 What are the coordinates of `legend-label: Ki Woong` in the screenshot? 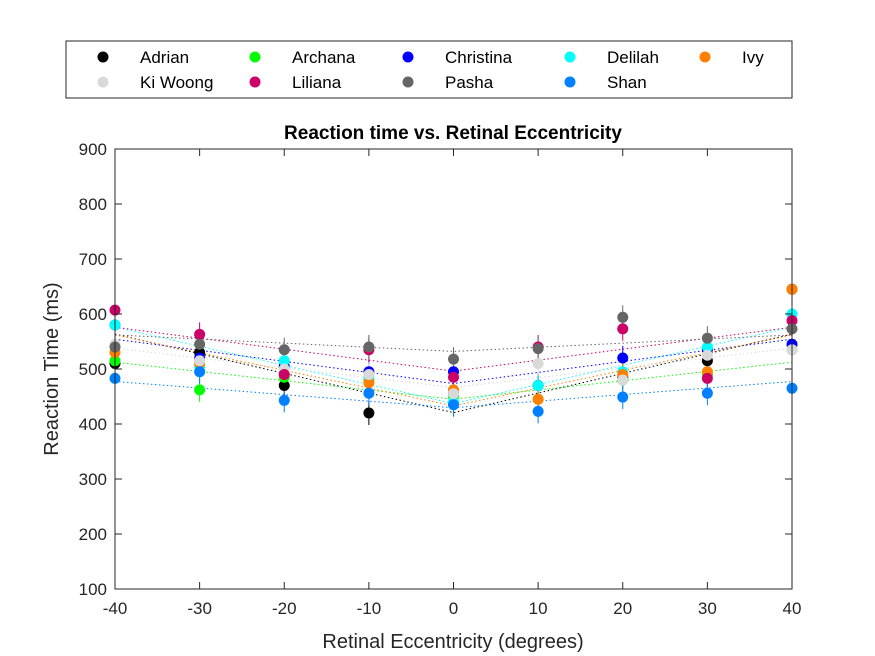 It's located at (176, 82).